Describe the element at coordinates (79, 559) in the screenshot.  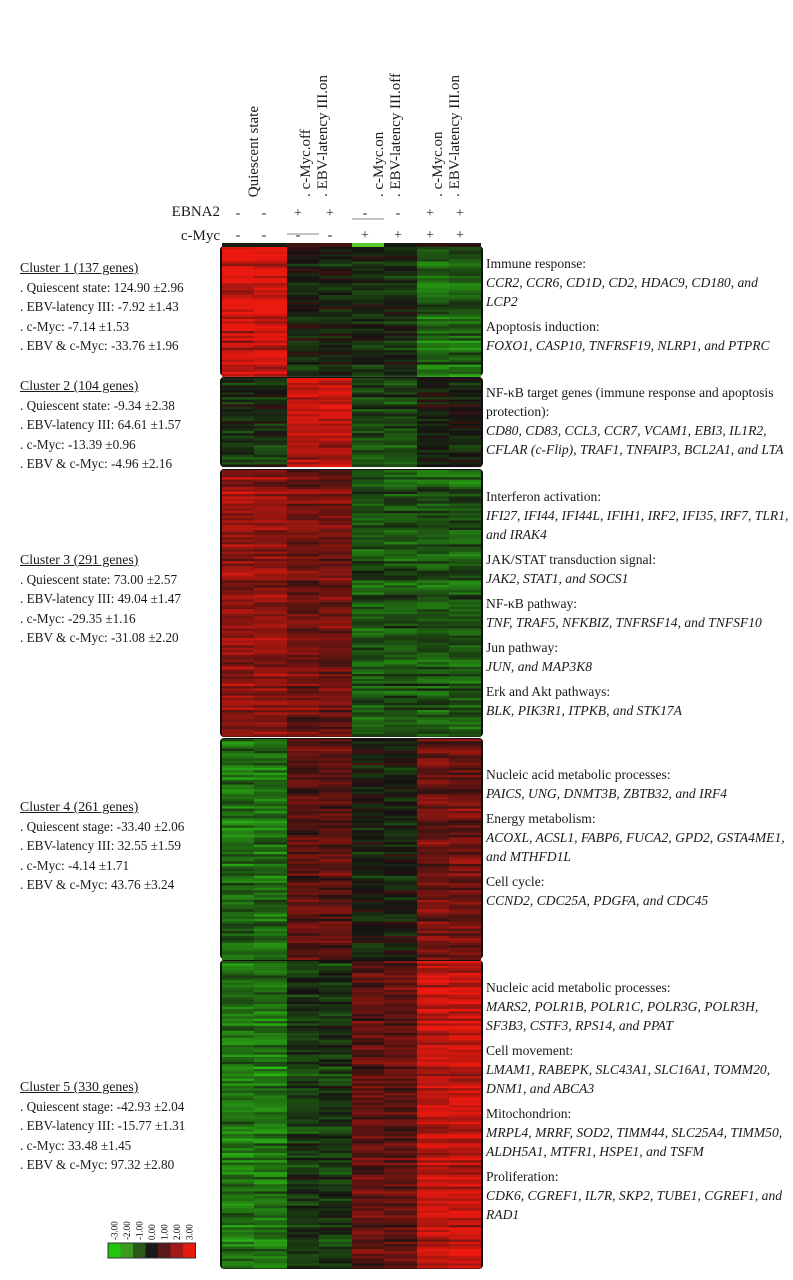
I see `cluster-title: Cluster 3 (291 genes)` at that location.